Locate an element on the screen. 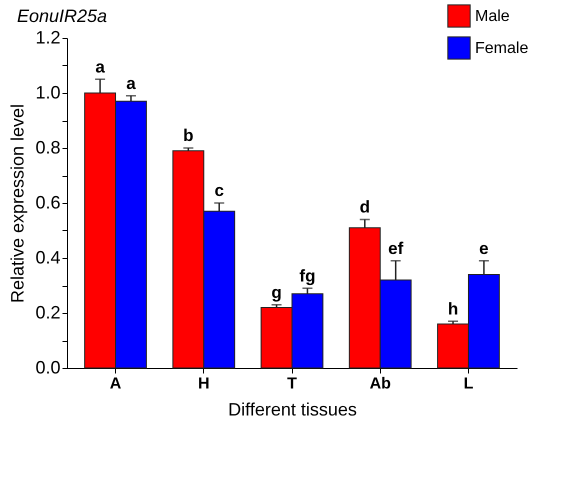 This screenshot has width=587, height=483. x-tick-label: T is located at coordinates (292, 384).